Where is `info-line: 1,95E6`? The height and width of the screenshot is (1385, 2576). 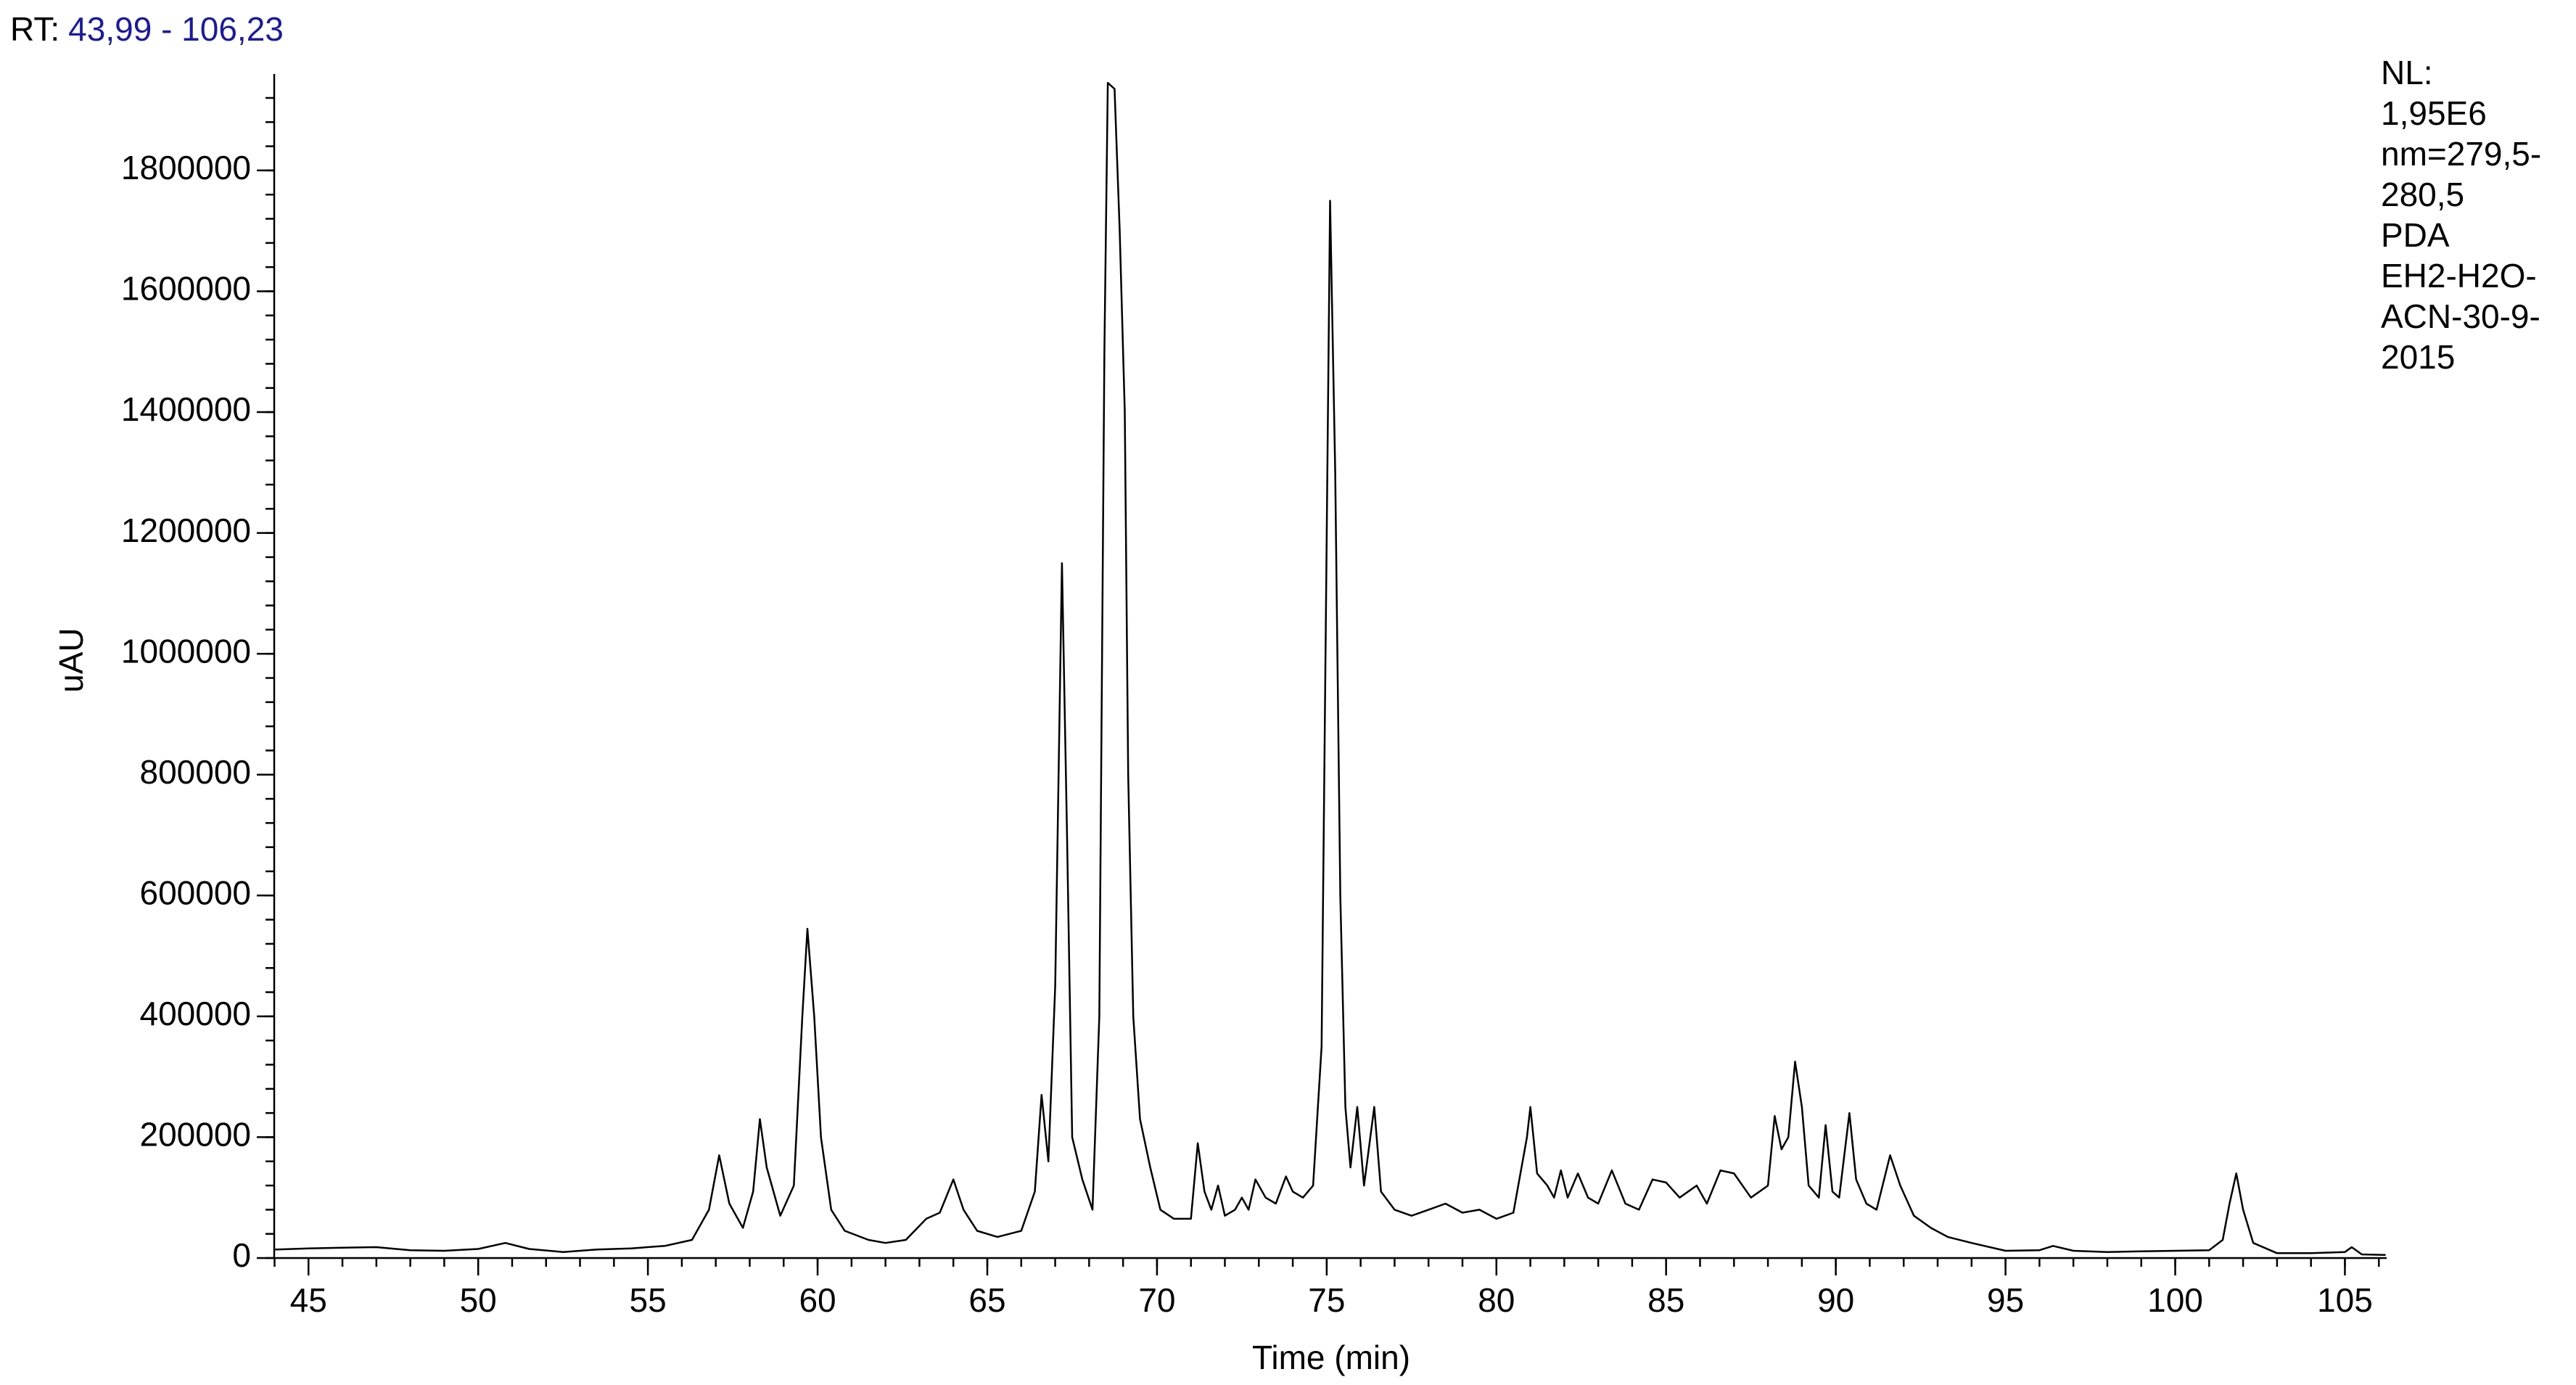 info-line: 1,95E6 is located at coordinates (2434, 113).